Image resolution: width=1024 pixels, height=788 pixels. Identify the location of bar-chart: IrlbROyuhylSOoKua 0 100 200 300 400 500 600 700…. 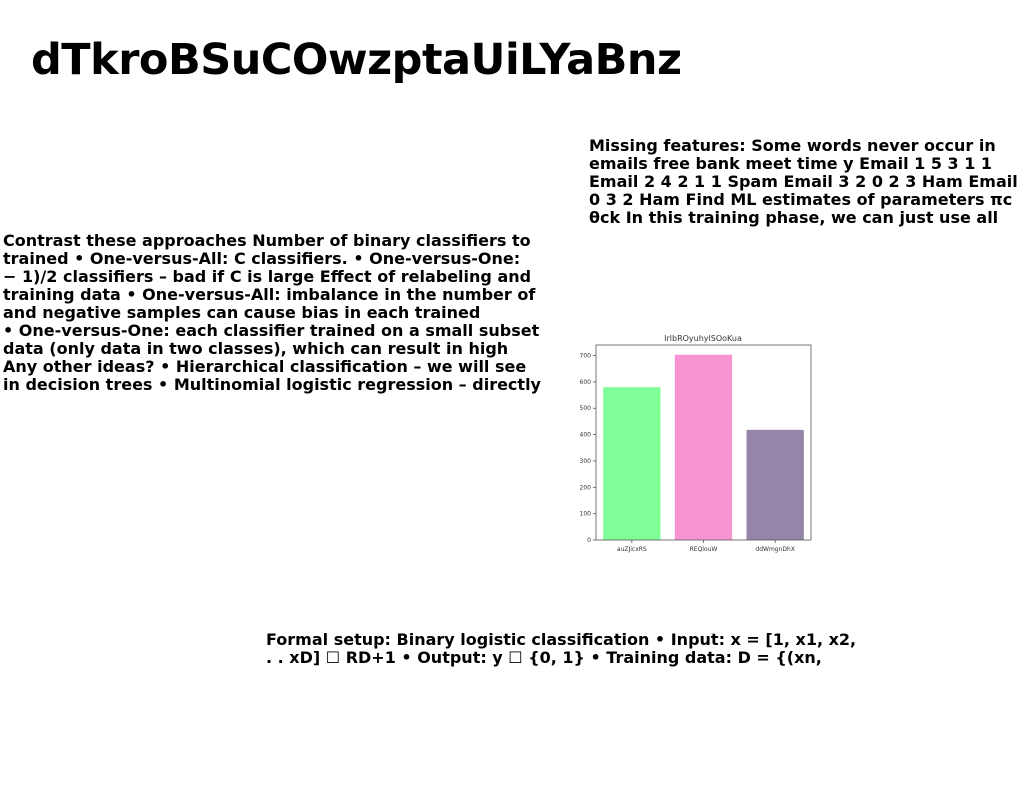
(696, 443).